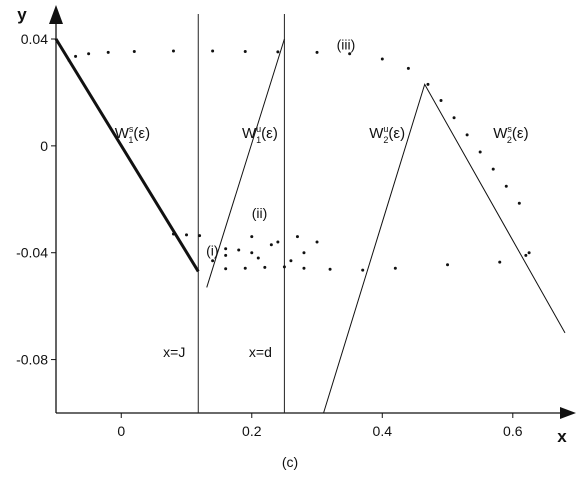 This screenshot has height=479, width=581. What do you see at coordinates (32, 360) in the screenshot?
I see `y-tick-label: -0.08` at bounding box center [32, 360].